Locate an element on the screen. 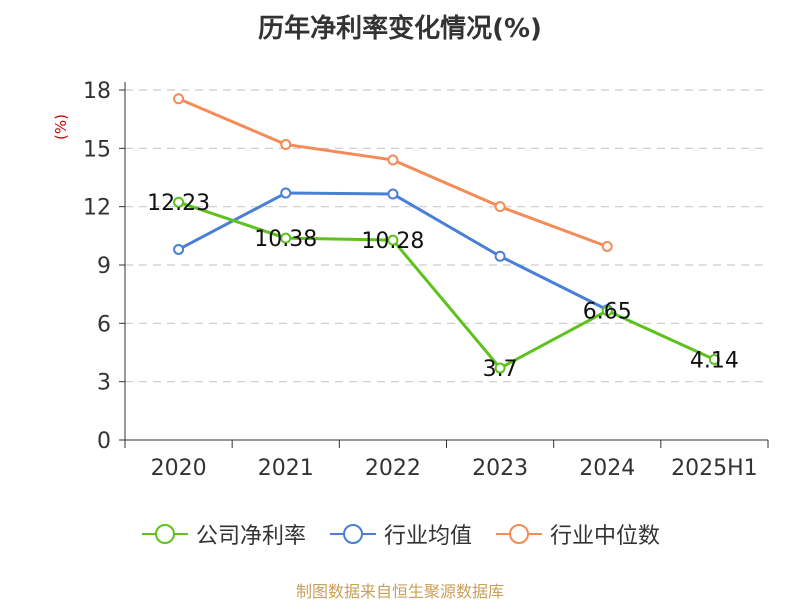 The height and width of the screenshot is (602, 800). x-tick-label: 2021 is located at coordinates (286, 468).